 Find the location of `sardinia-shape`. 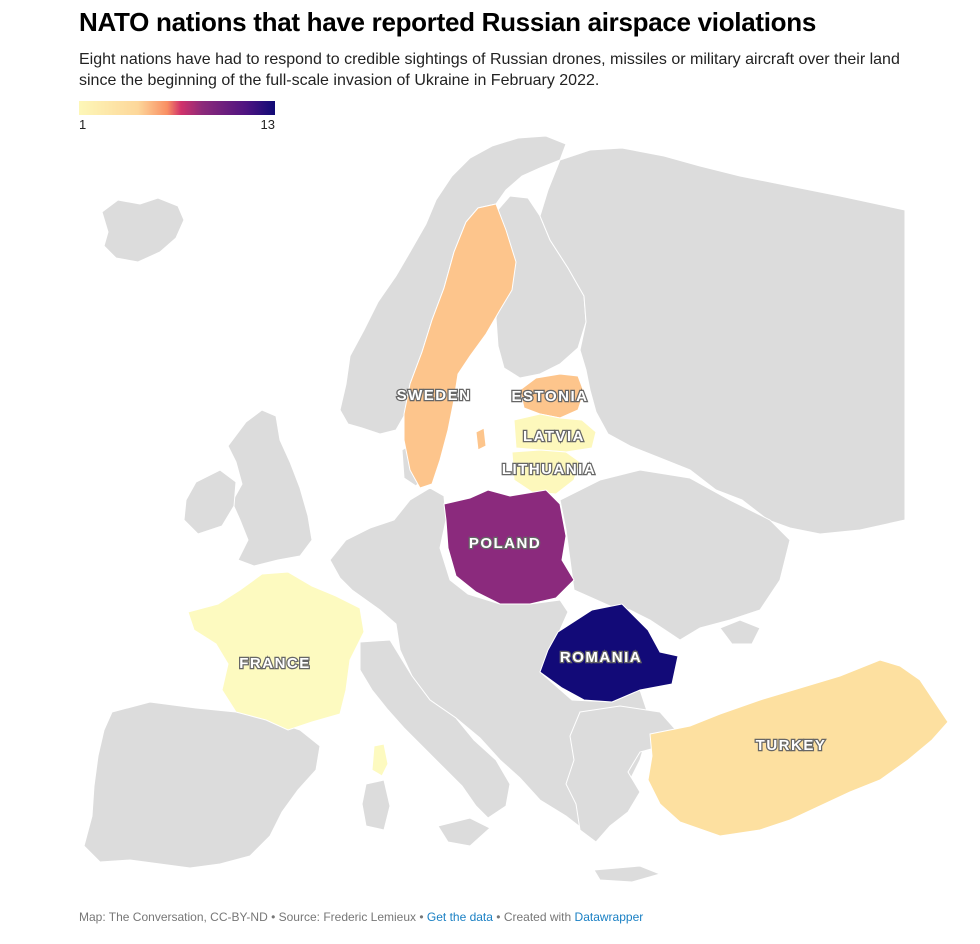

sardinia-shape is located at coordinates (376, 805).